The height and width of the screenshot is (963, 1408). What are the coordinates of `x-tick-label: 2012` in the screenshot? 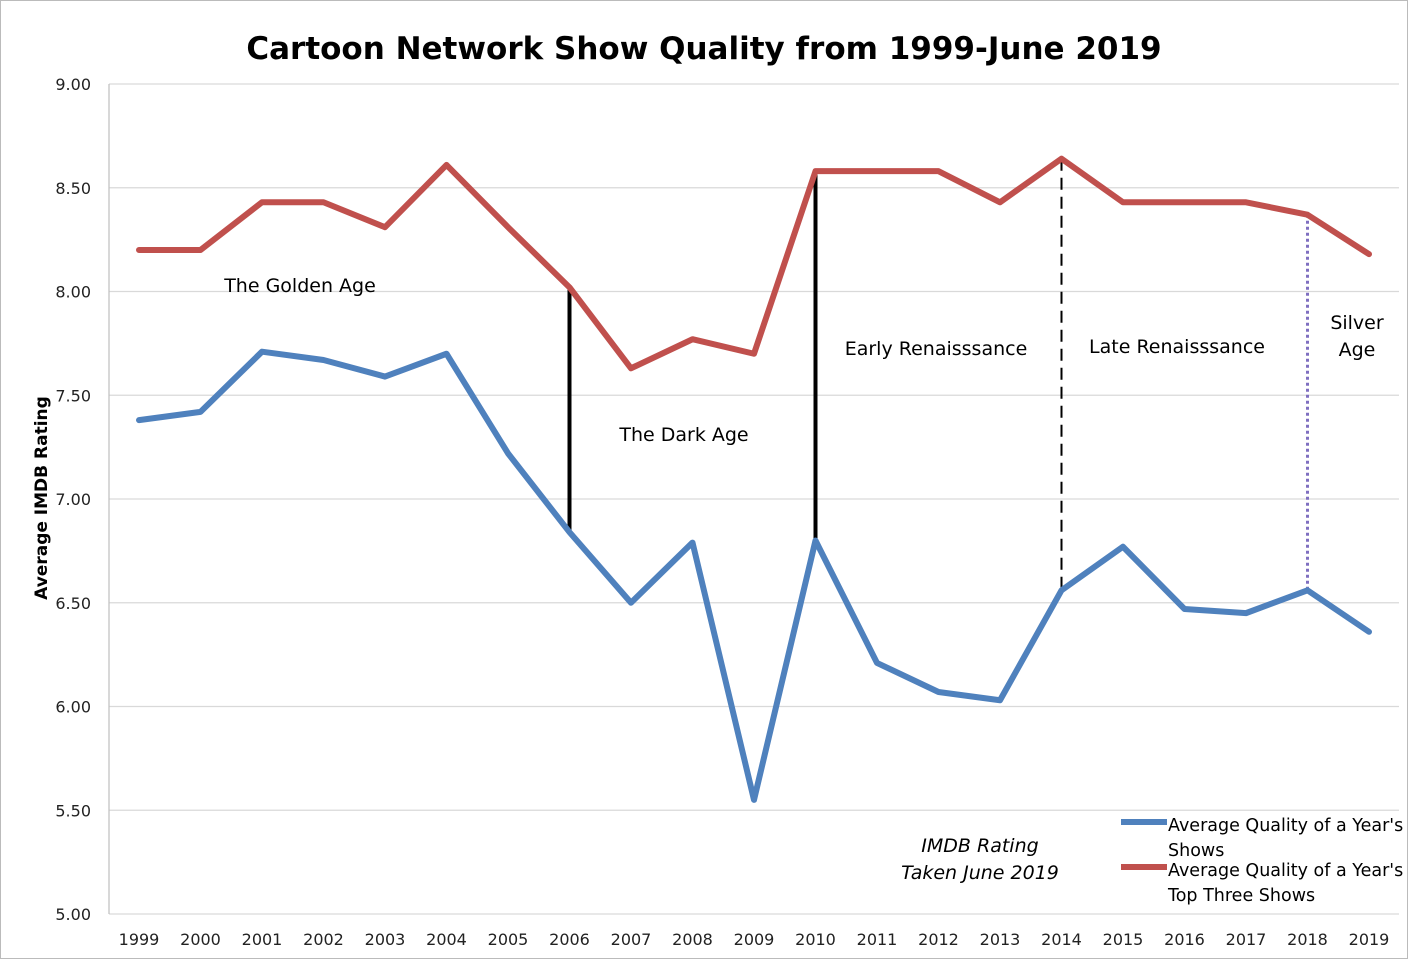 It's located at (938, 939).